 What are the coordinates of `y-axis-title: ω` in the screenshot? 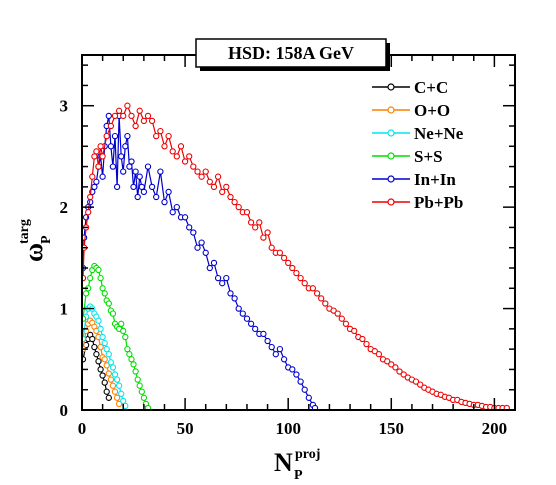 It's located at (33, 252).